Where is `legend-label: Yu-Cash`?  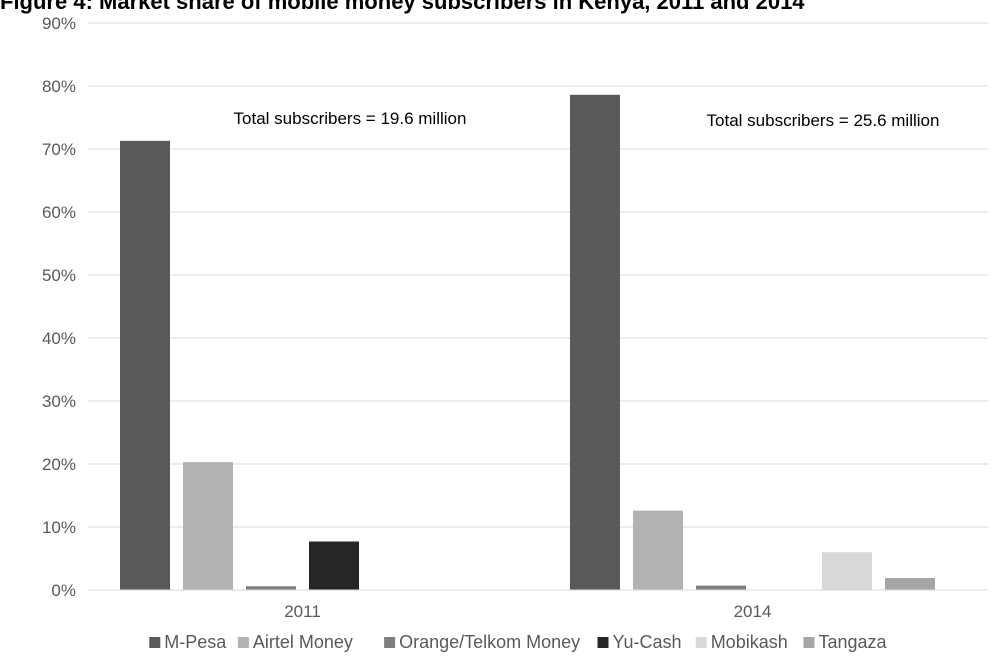 legend-label: Yu-Cash is located at coordinates (647, 642).